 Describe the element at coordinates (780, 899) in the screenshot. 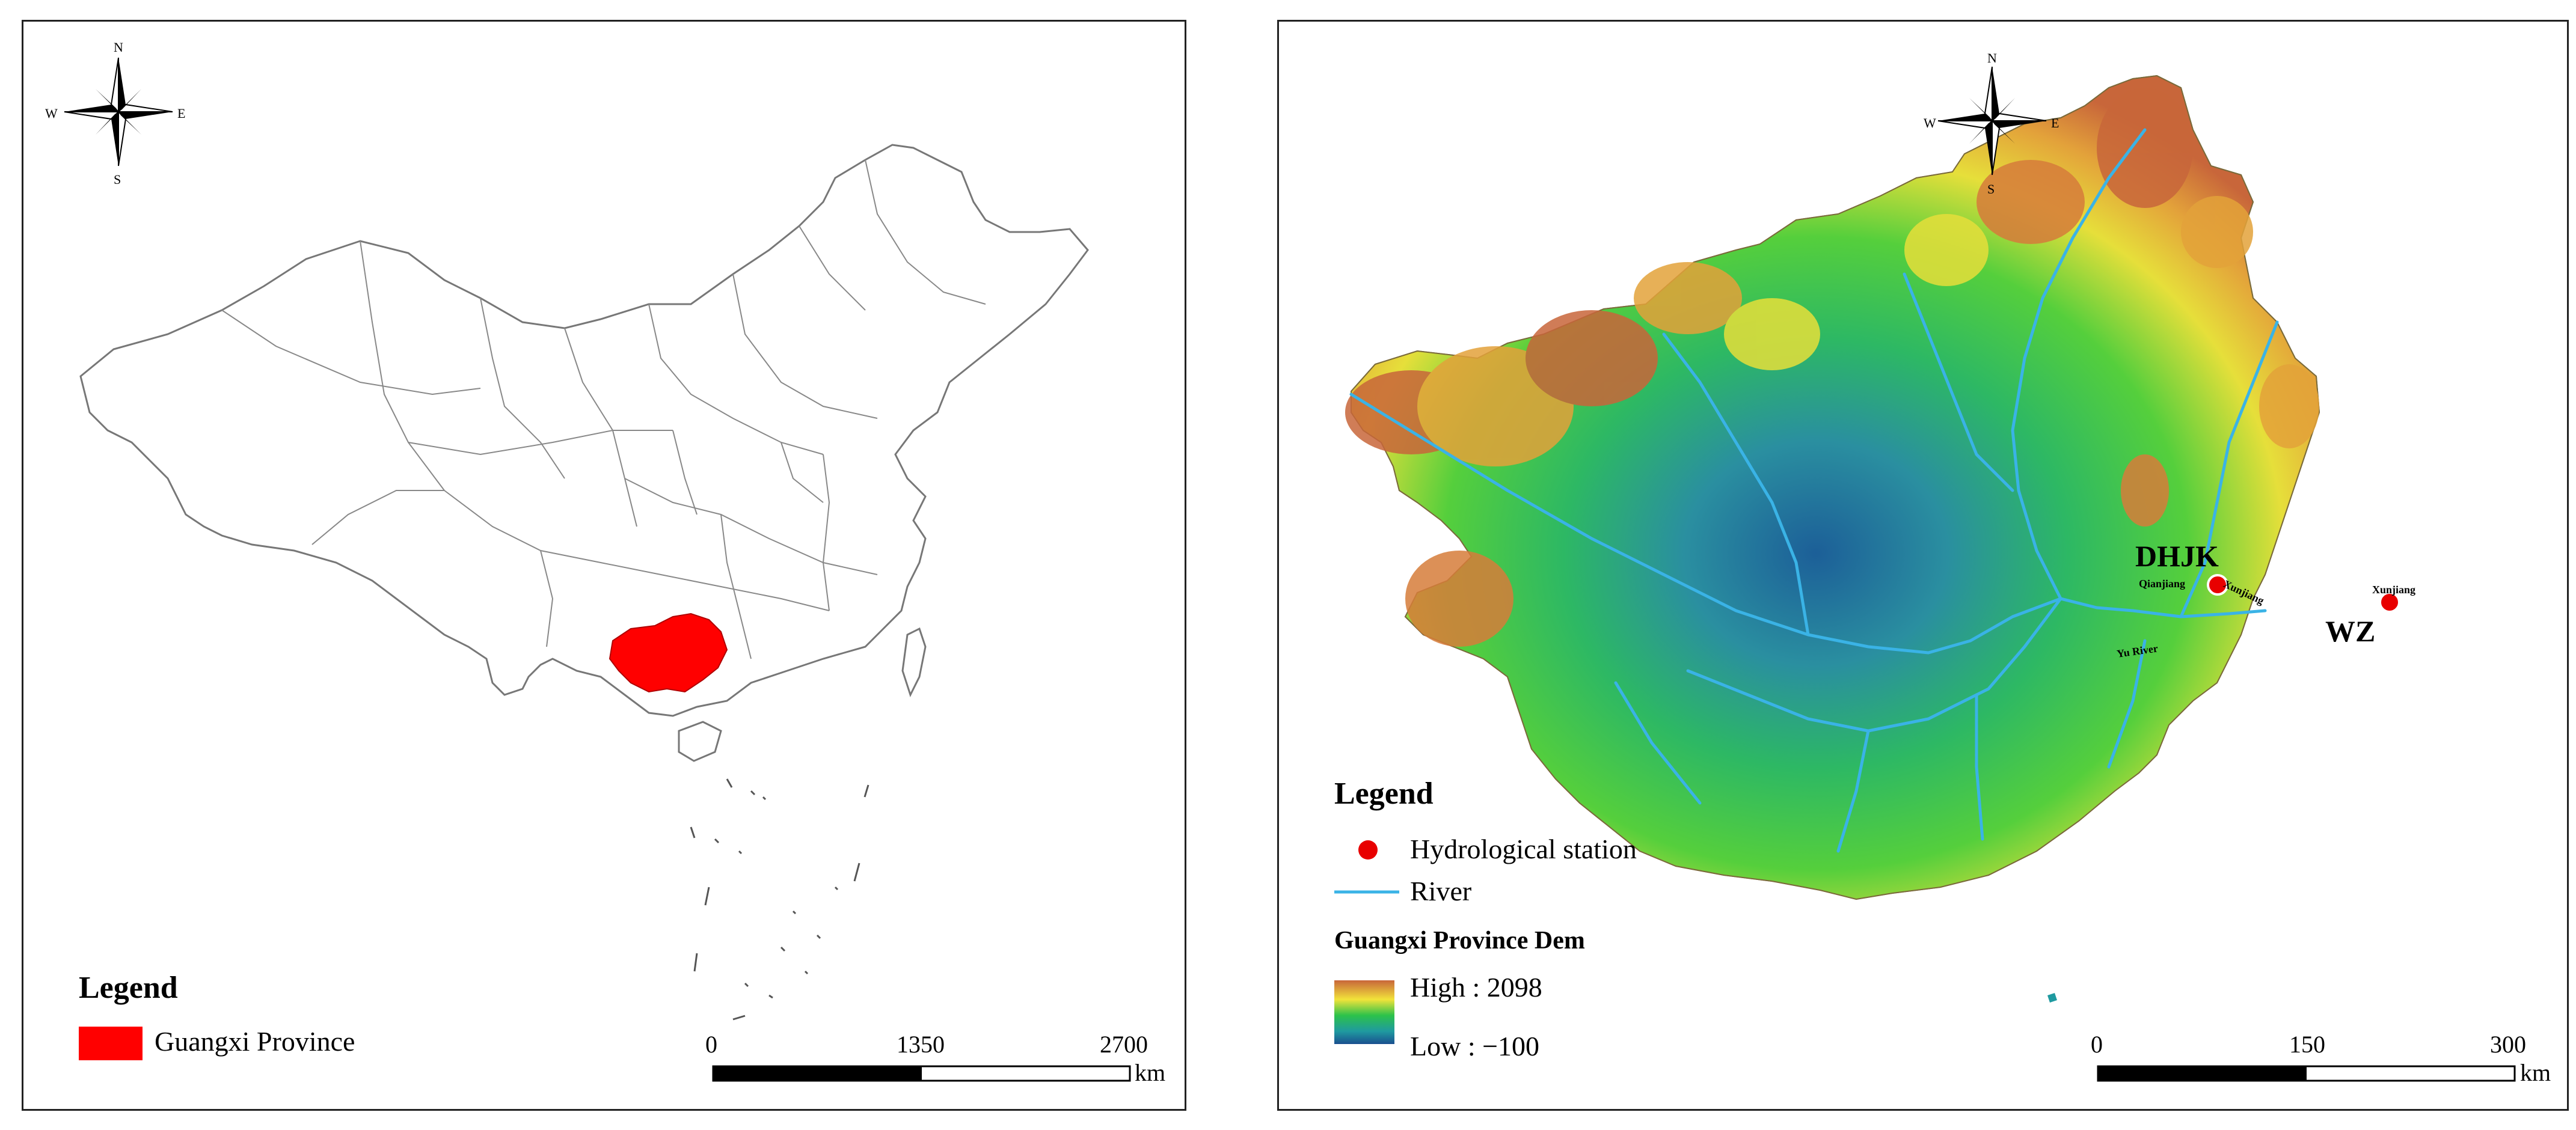

I see `south-china-sea-islands` at that location.